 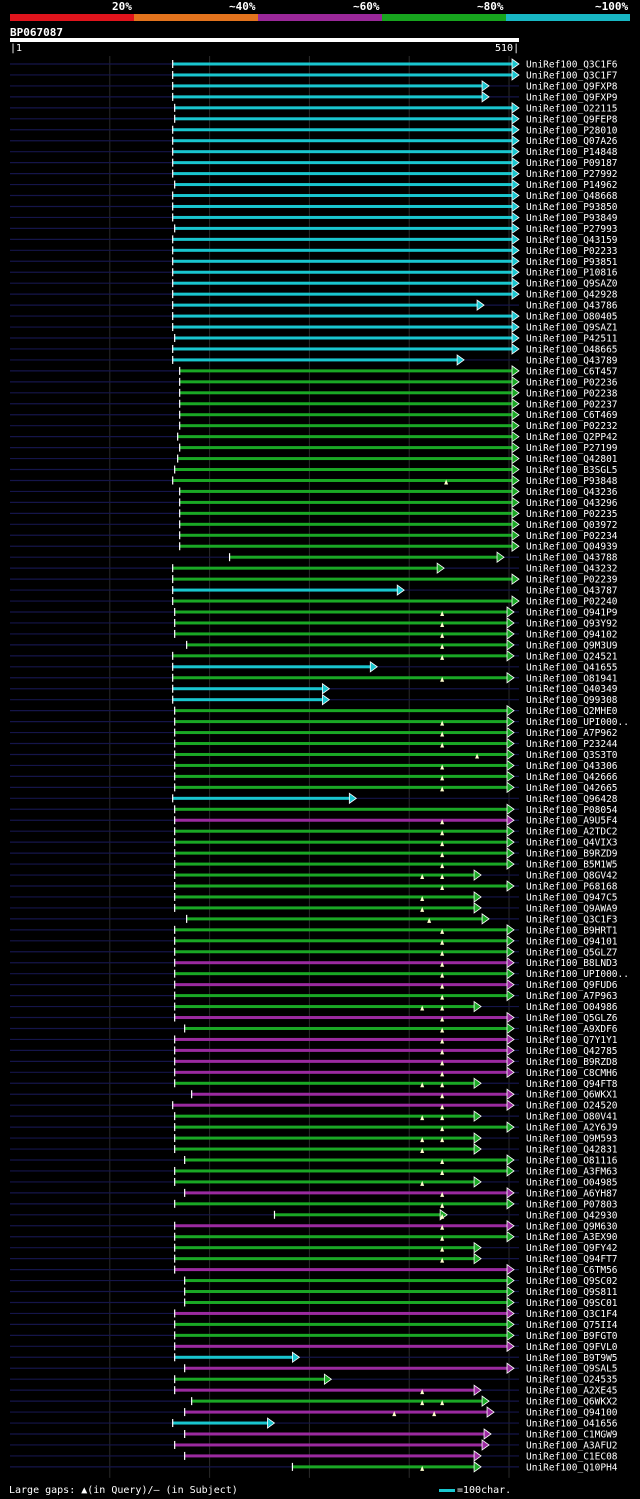 I want to click on hit-label: UniRef100_O24520, so click(x=572, y=1106).